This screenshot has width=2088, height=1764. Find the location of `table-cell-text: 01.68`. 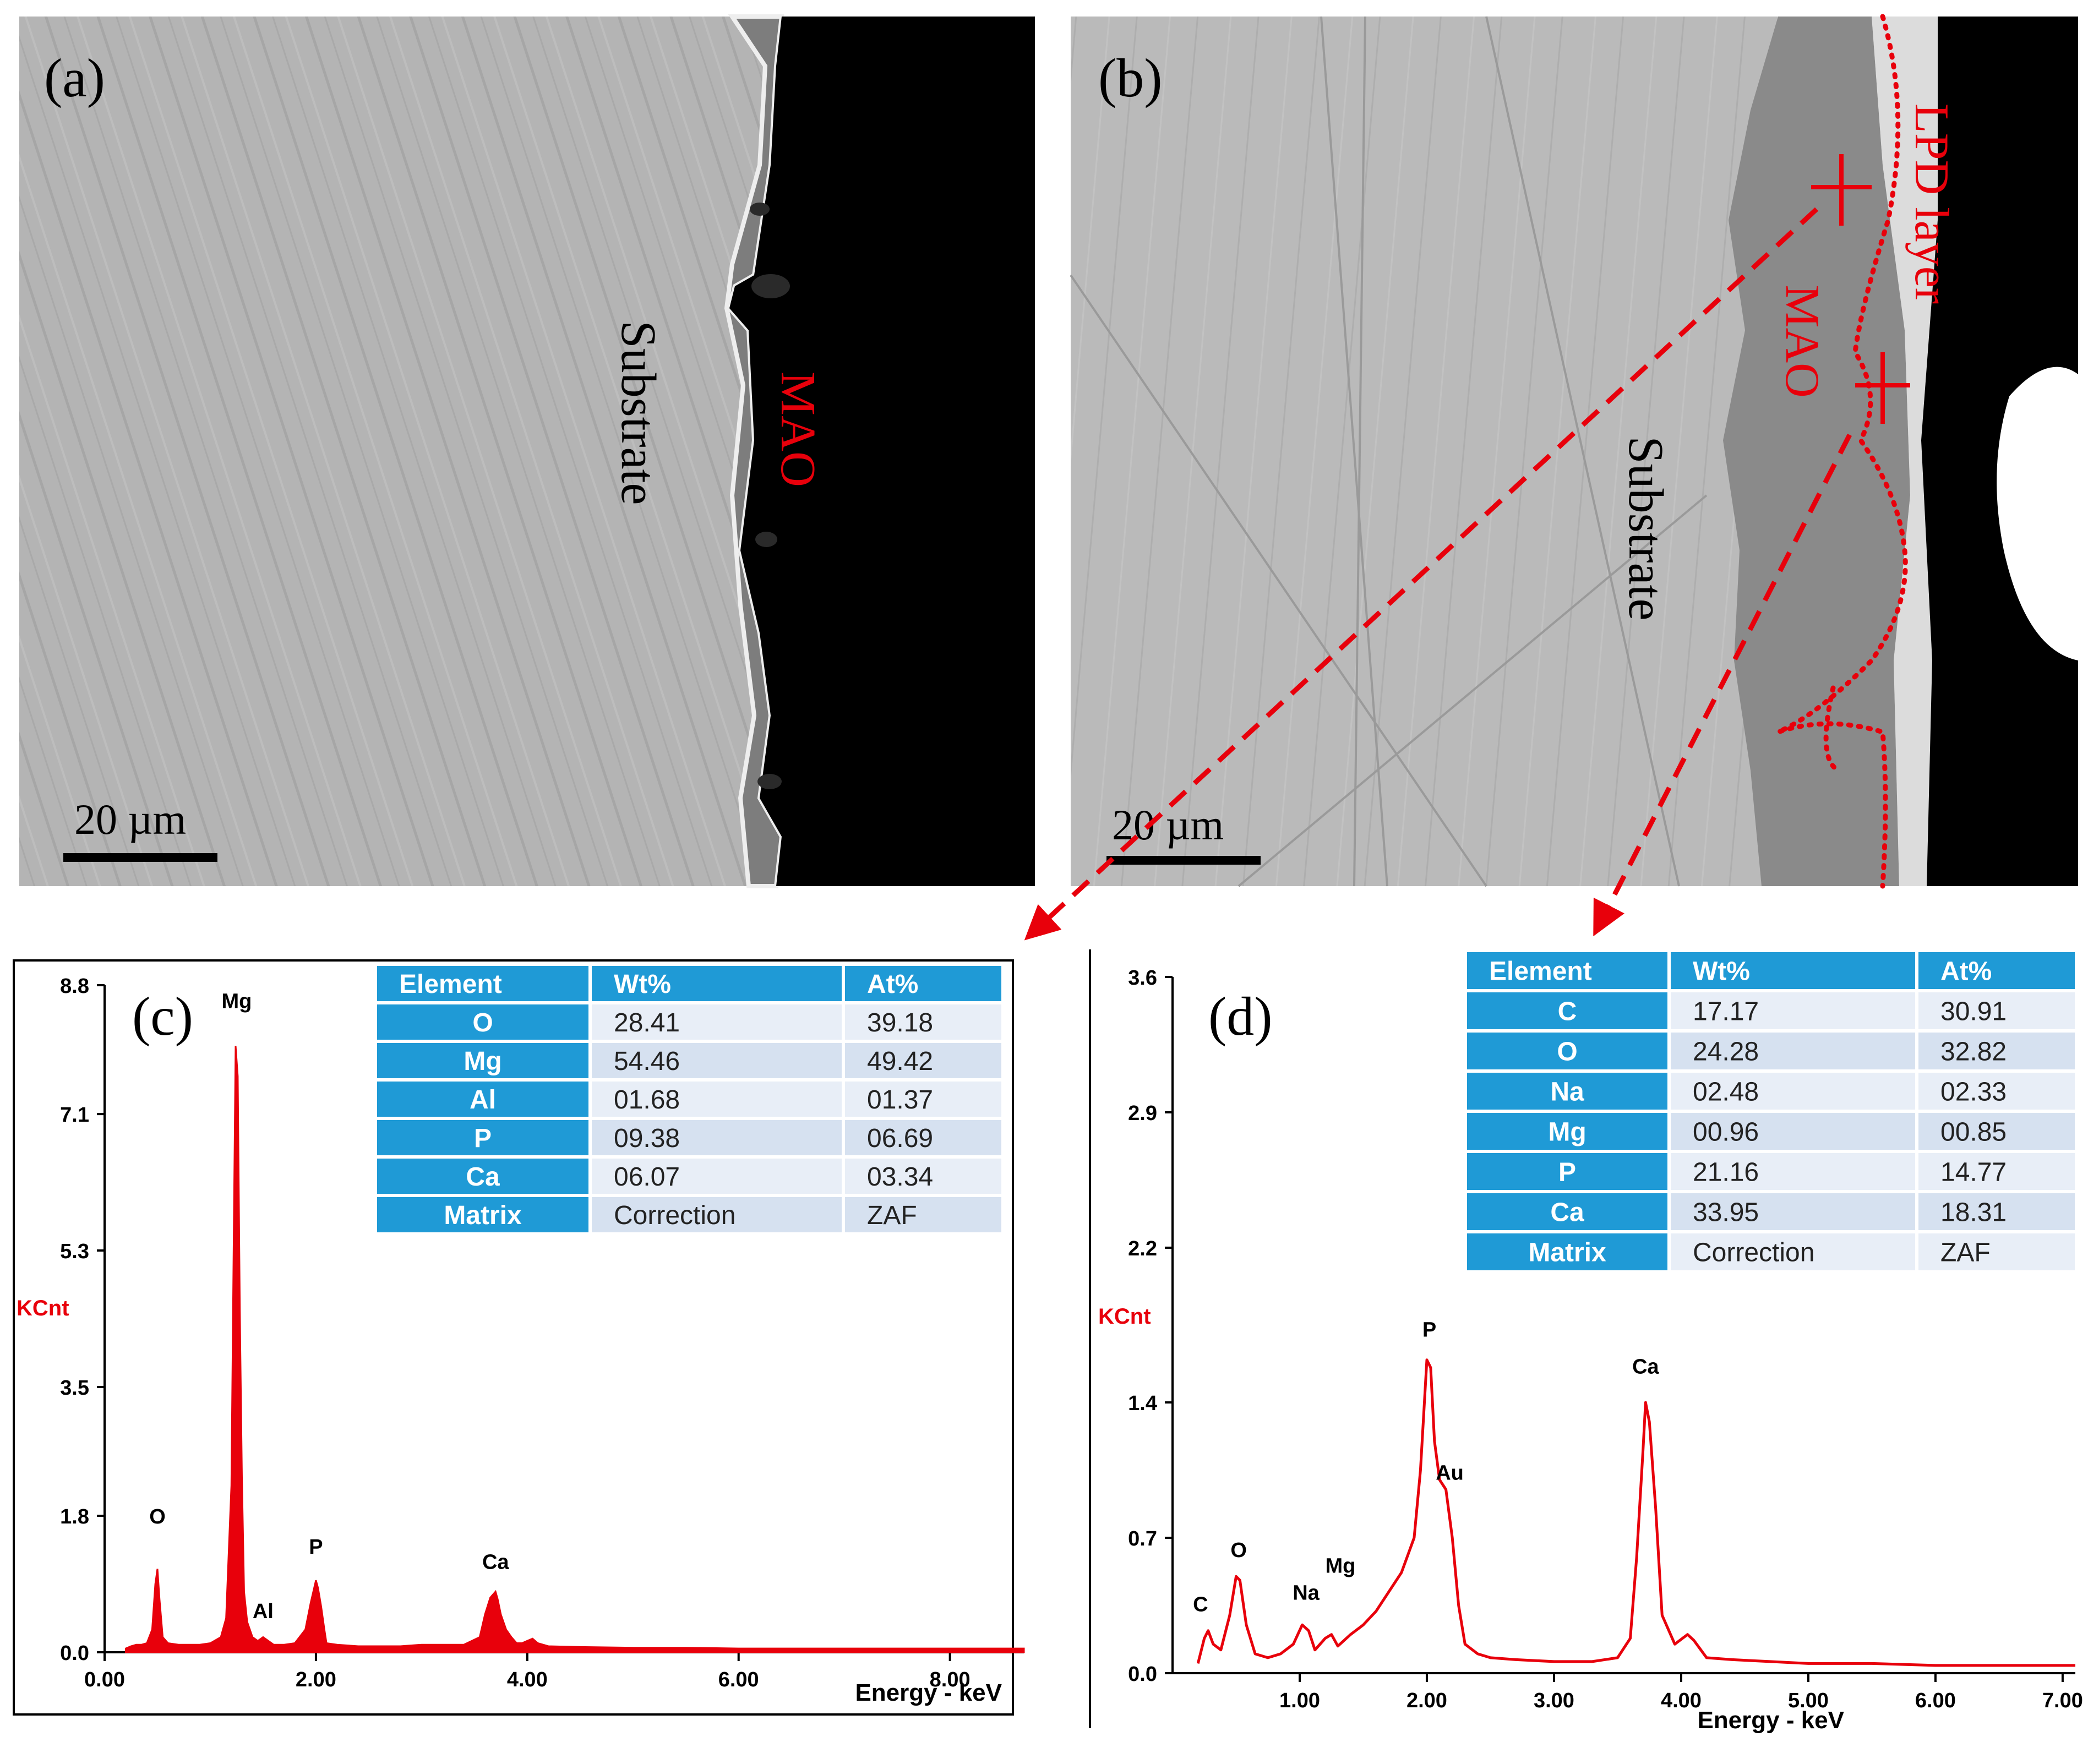

table-cell-text: 01.68 is located at coordinates (647, 1100).